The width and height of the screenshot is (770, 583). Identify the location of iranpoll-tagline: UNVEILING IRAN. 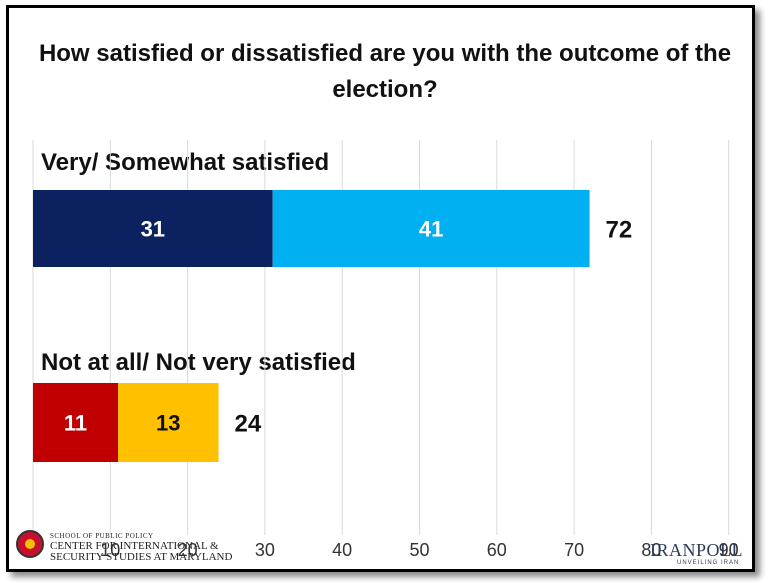
(708, 563).